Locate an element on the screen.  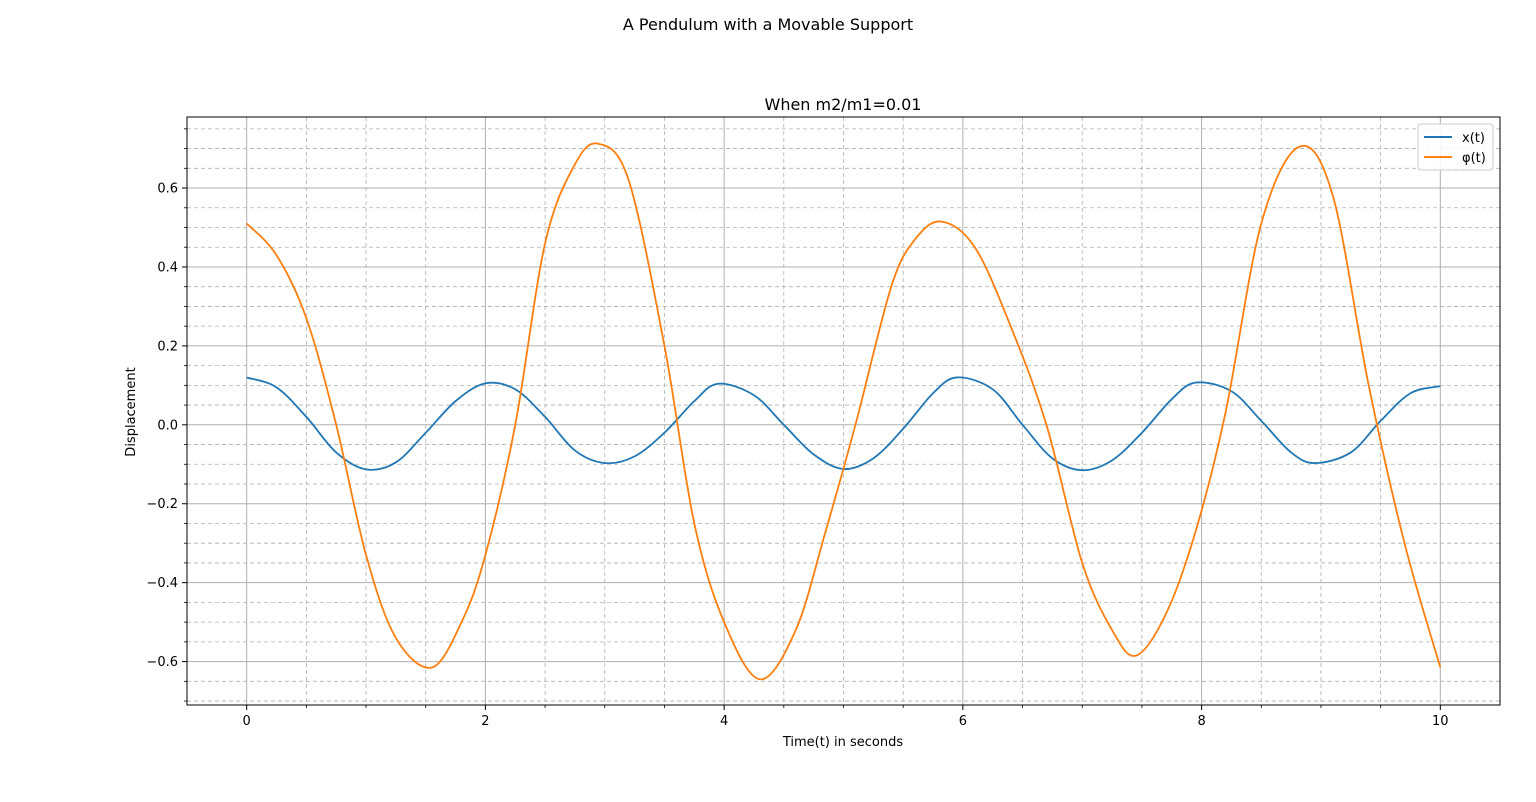
legend-label-phi: φ(t) is located at coordinates (1474, 158).